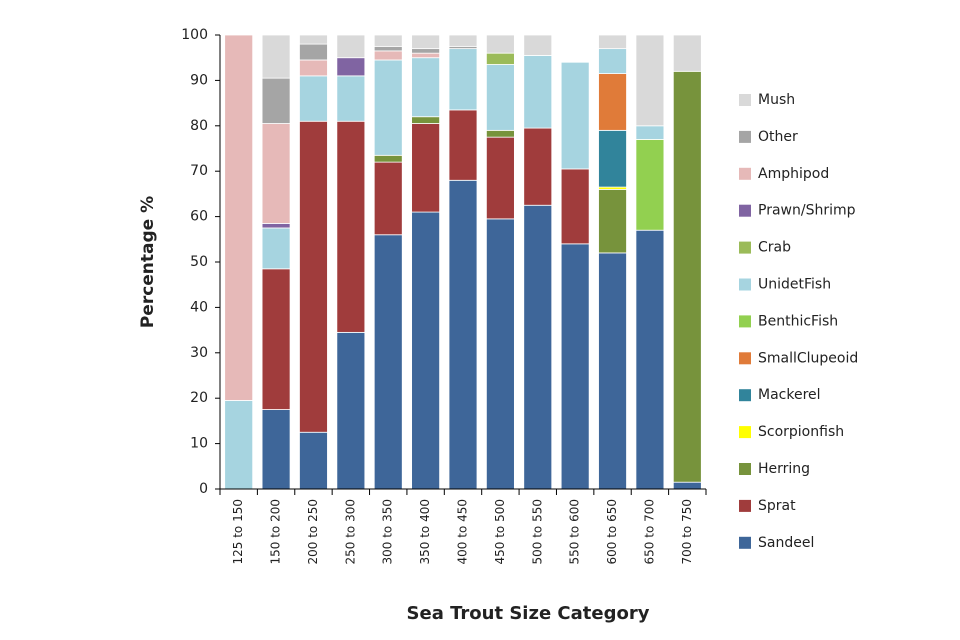 Image resolution: width=960 pixels, height=640 pixels. What do you see at coordinates (203, 489) in the screenshot?
I see `y-tick-label: 0` at bounding box center [203, 489].